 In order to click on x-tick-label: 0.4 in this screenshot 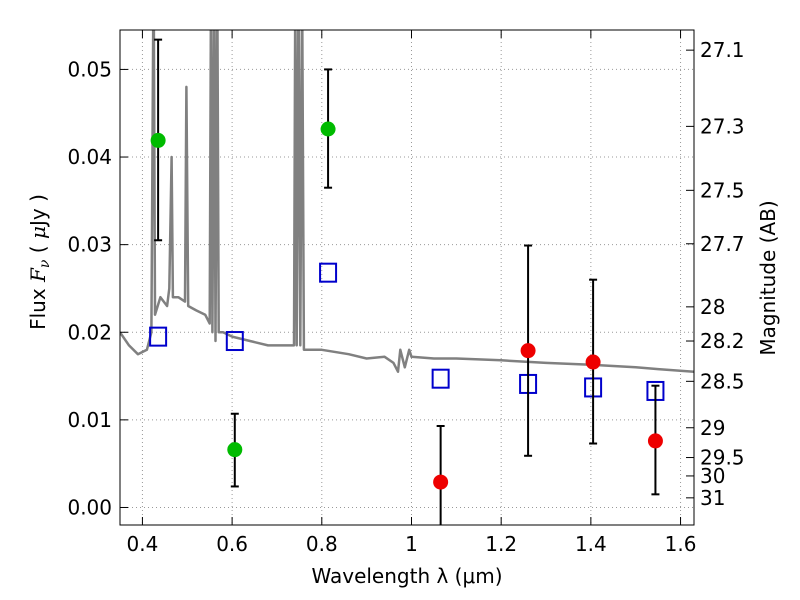, I will do `click(143, 544)`.